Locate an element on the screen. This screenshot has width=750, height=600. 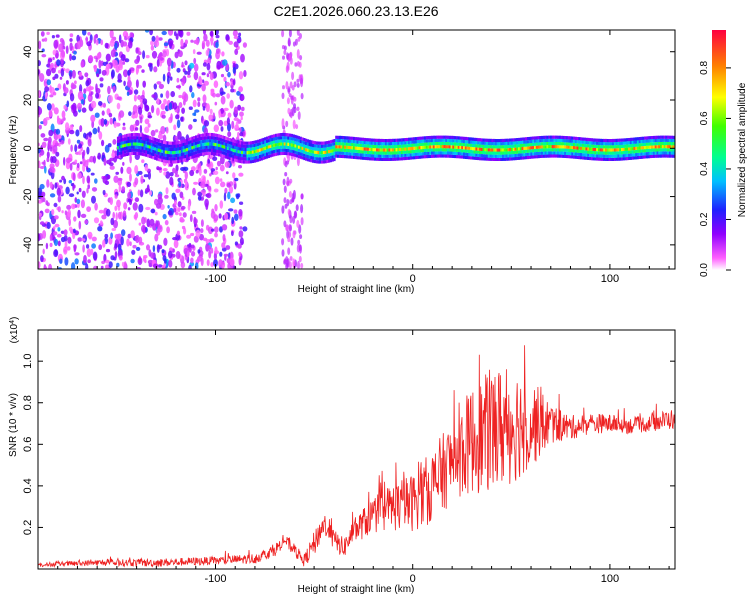
x-tick-label: -100 is located at coordinates (215, 279).